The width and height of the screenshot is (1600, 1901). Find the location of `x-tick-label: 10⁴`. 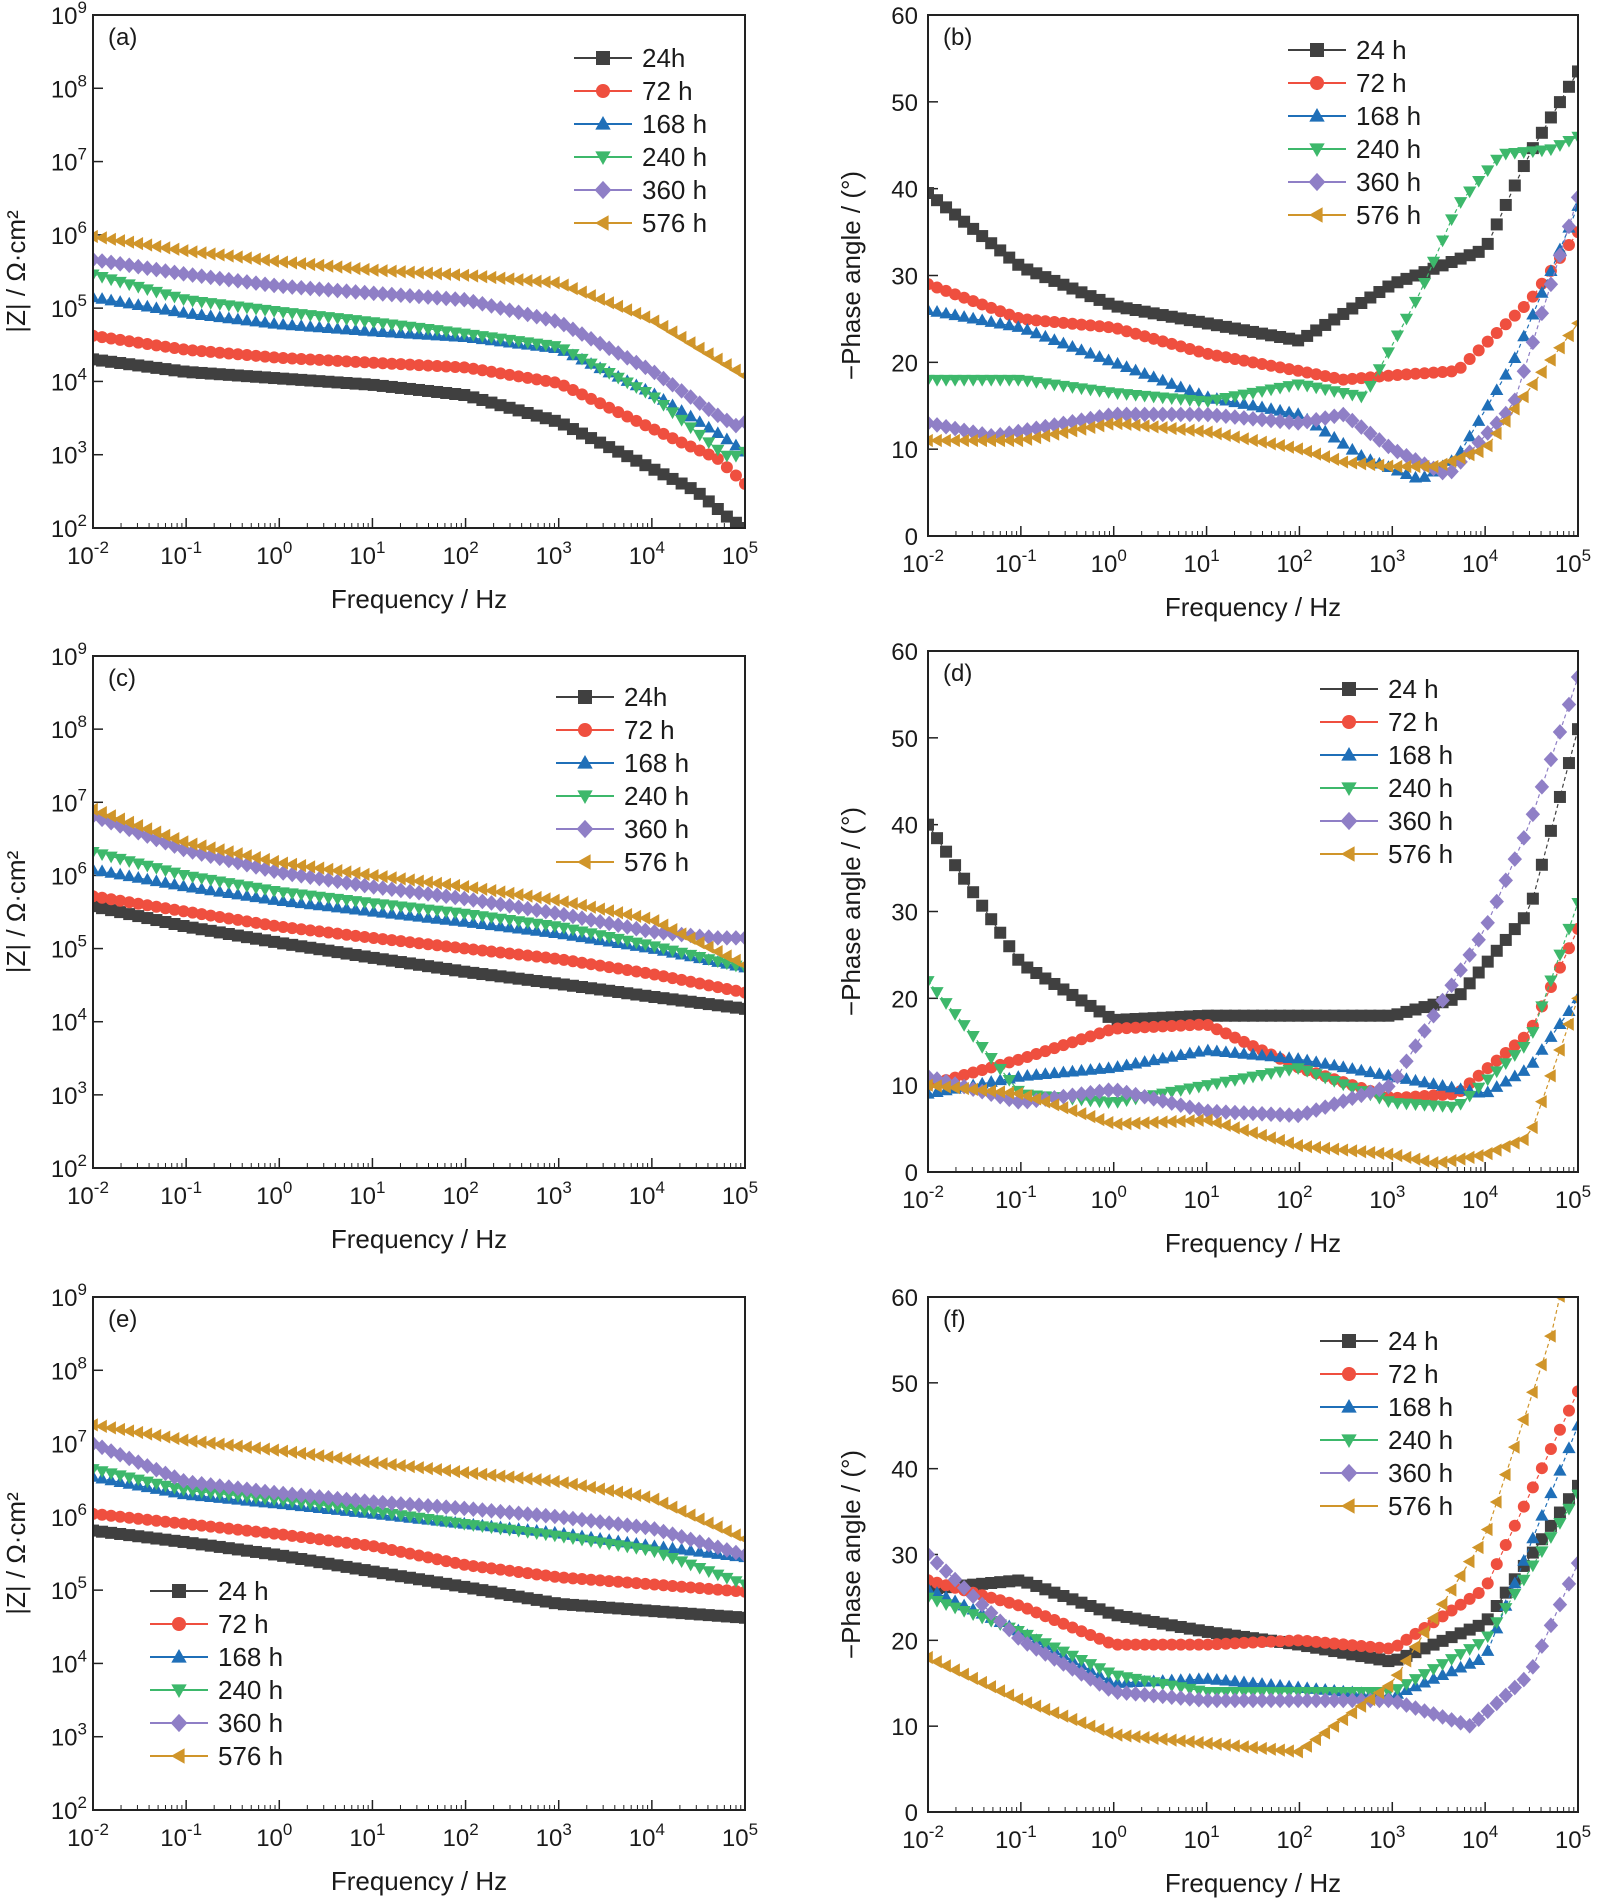

x-tick-label: 10⁴ is located at coordinates (647, 1836).